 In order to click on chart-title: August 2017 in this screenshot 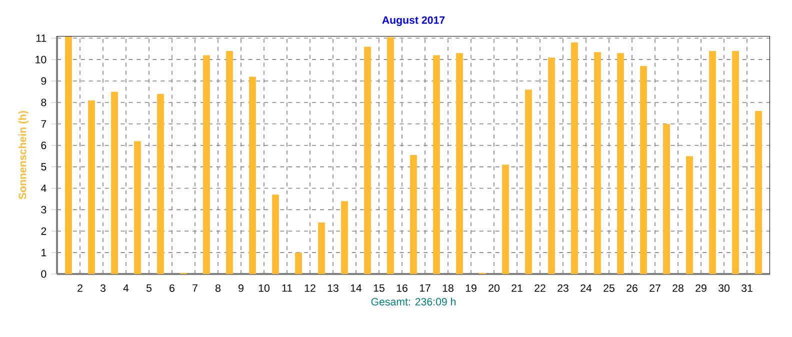, I will do `click(413, 21)`.